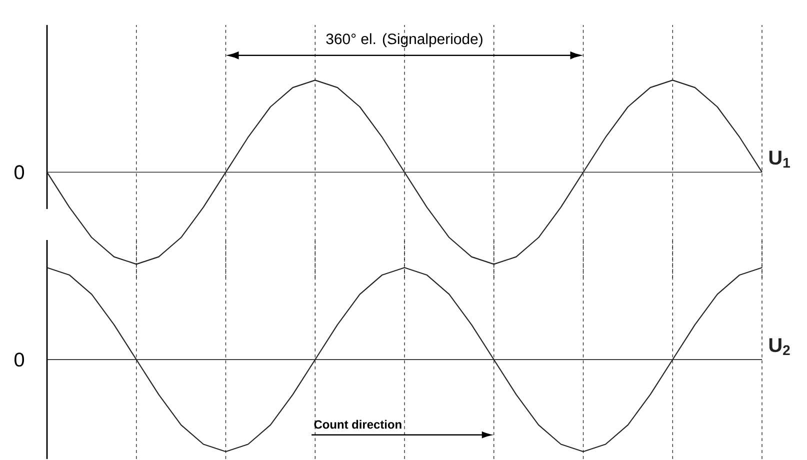  Describe the element at coordinates (404, 40) in the screenshot. I see `text: 360° el. (Signalperiode)` at that location.